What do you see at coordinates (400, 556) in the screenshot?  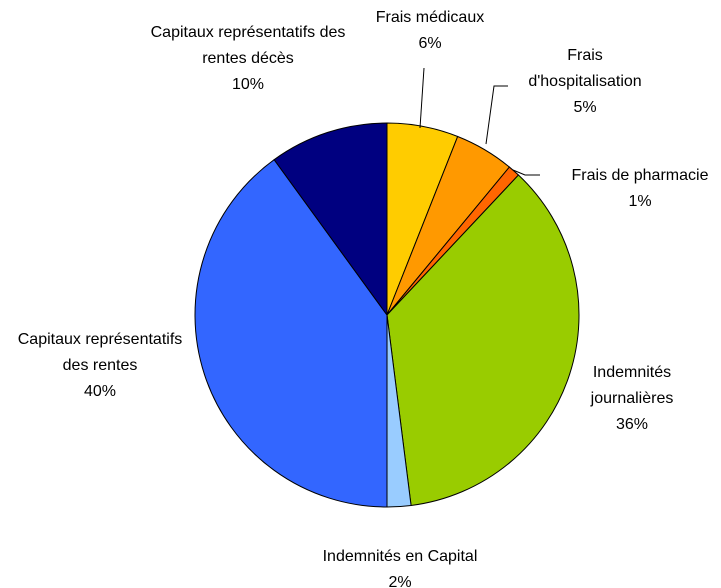 I see `category-name: Indemnités en Capital` at bounding box center [400, 556].